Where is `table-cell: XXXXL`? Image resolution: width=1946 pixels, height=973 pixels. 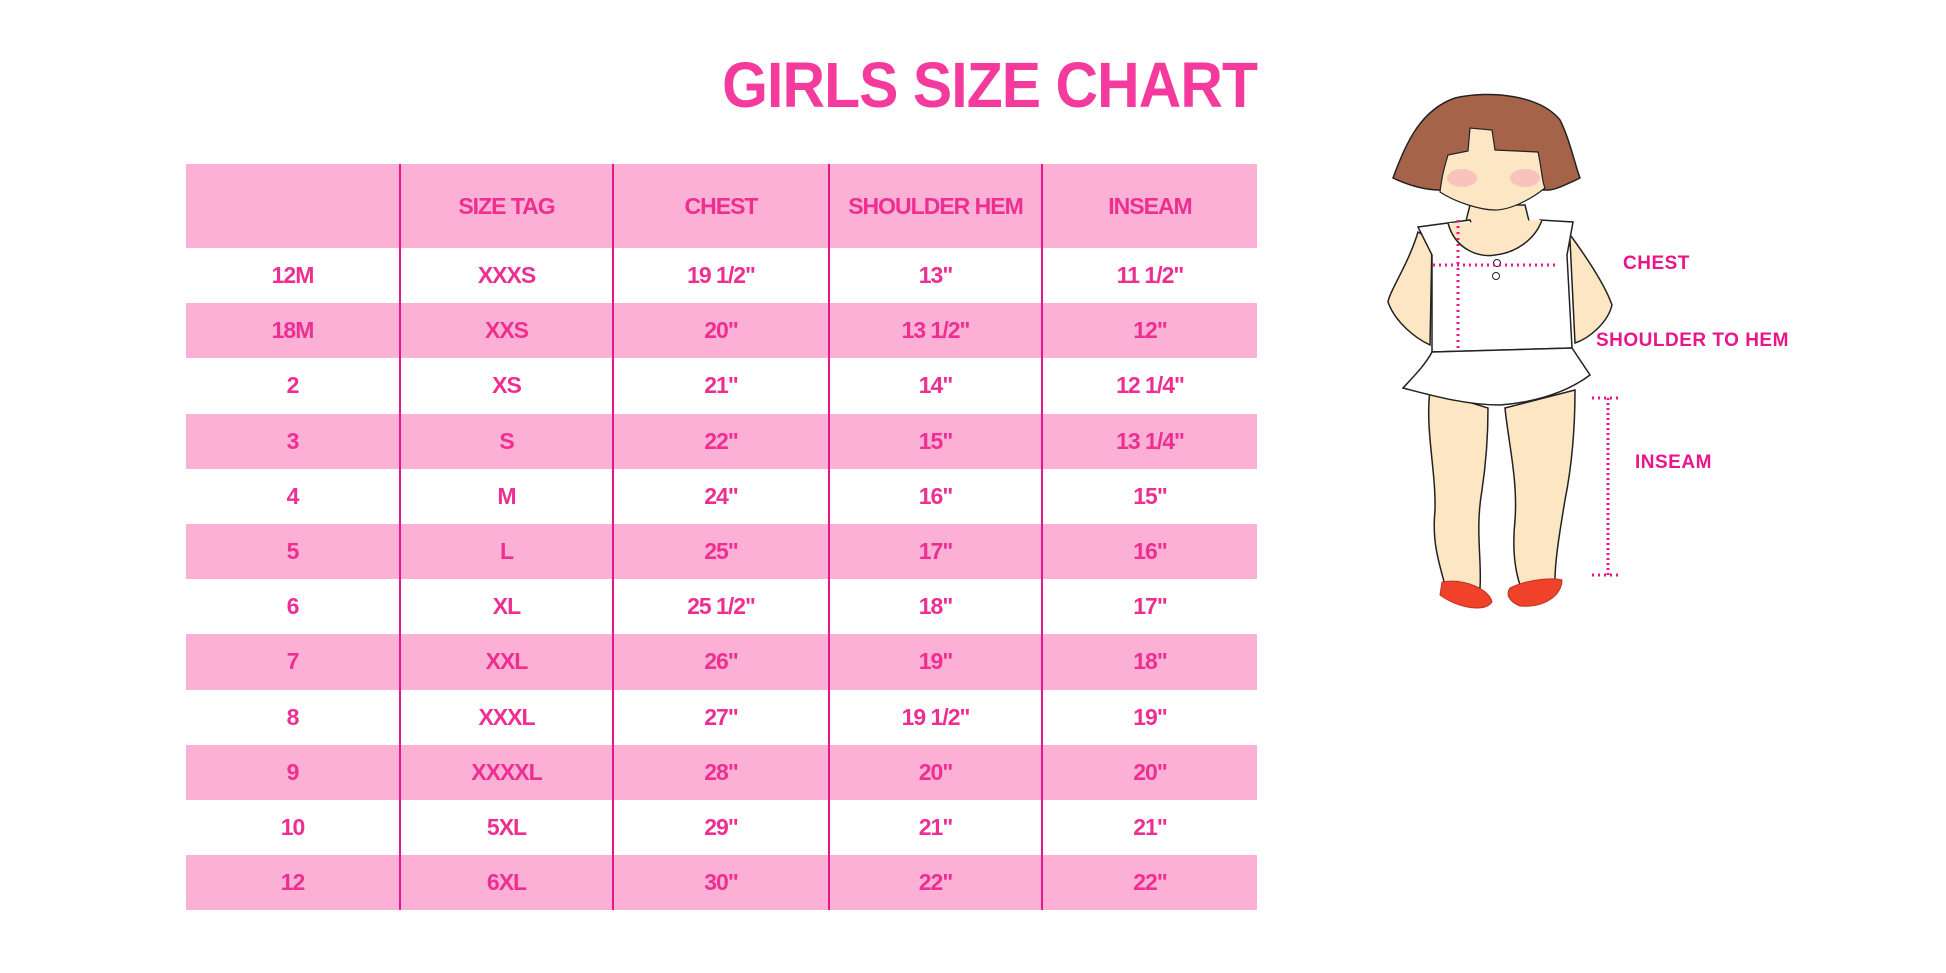 table-cell: XXXXL is located at coordinates (506, 772).